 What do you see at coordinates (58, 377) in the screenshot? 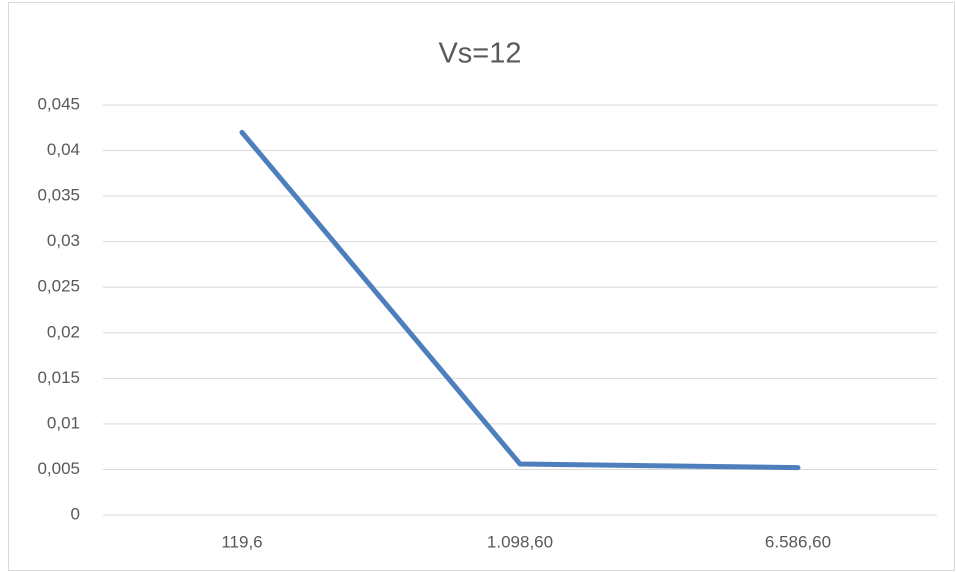
I see `y-tick-label: 0,015` at bounding box center [58, 377].